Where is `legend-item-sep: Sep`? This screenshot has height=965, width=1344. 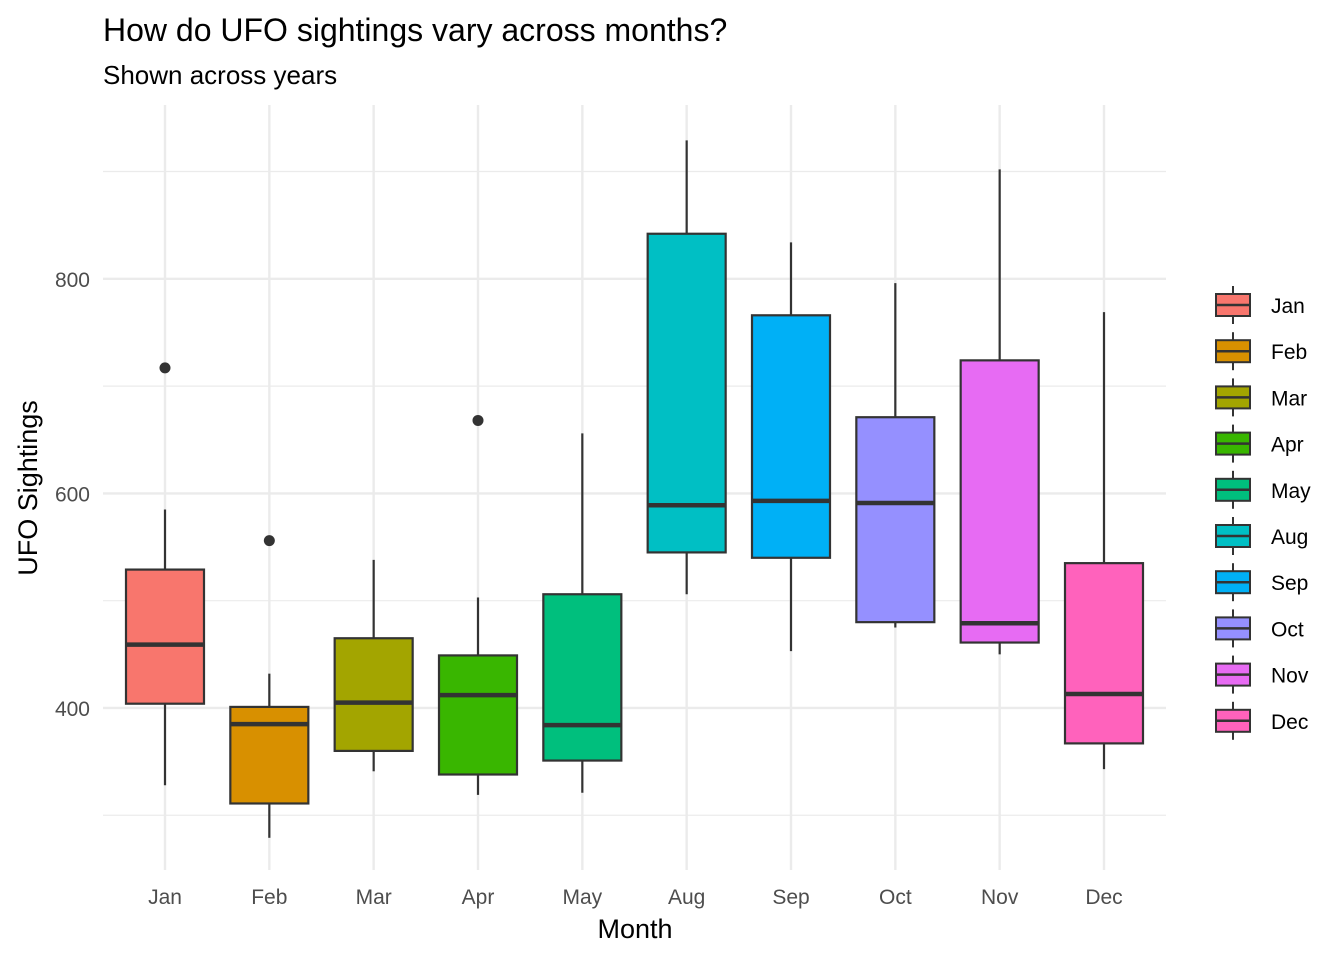
legend-item-sep: Sep is located at coordinates (1261, 582).